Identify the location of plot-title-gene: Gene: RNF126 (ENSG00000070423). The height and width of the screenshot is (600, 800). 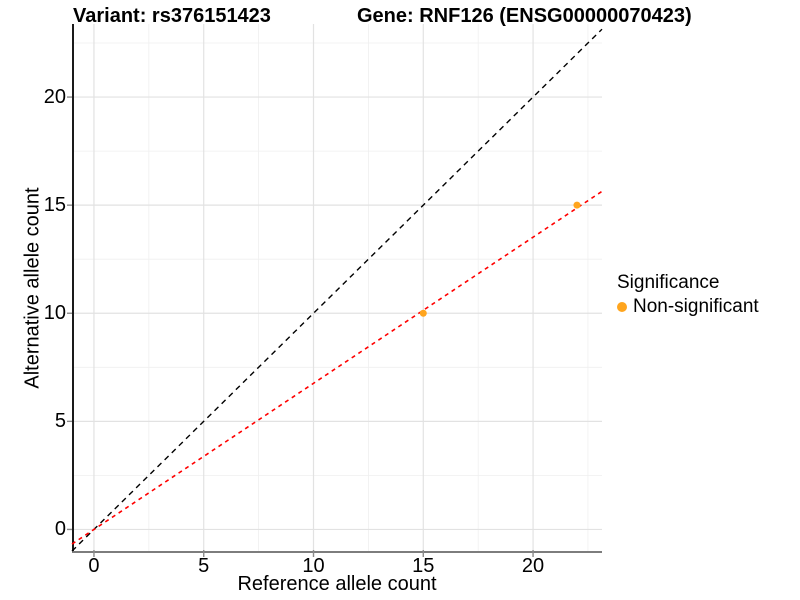
(524, 16).